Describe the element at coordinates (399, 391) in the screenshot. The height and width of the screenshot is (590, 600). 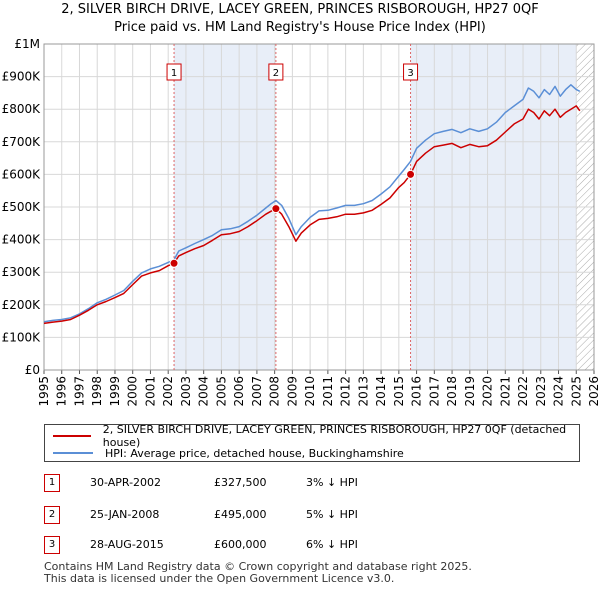
I see `x-tick-label: 2015` at that location.